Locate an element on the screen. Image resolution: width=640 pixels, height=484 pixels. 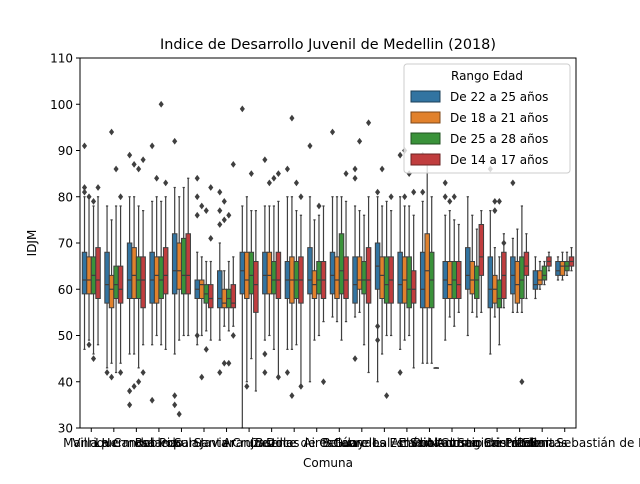
legend-label: De 22 a 25 años is located at coordinates (499, 97).